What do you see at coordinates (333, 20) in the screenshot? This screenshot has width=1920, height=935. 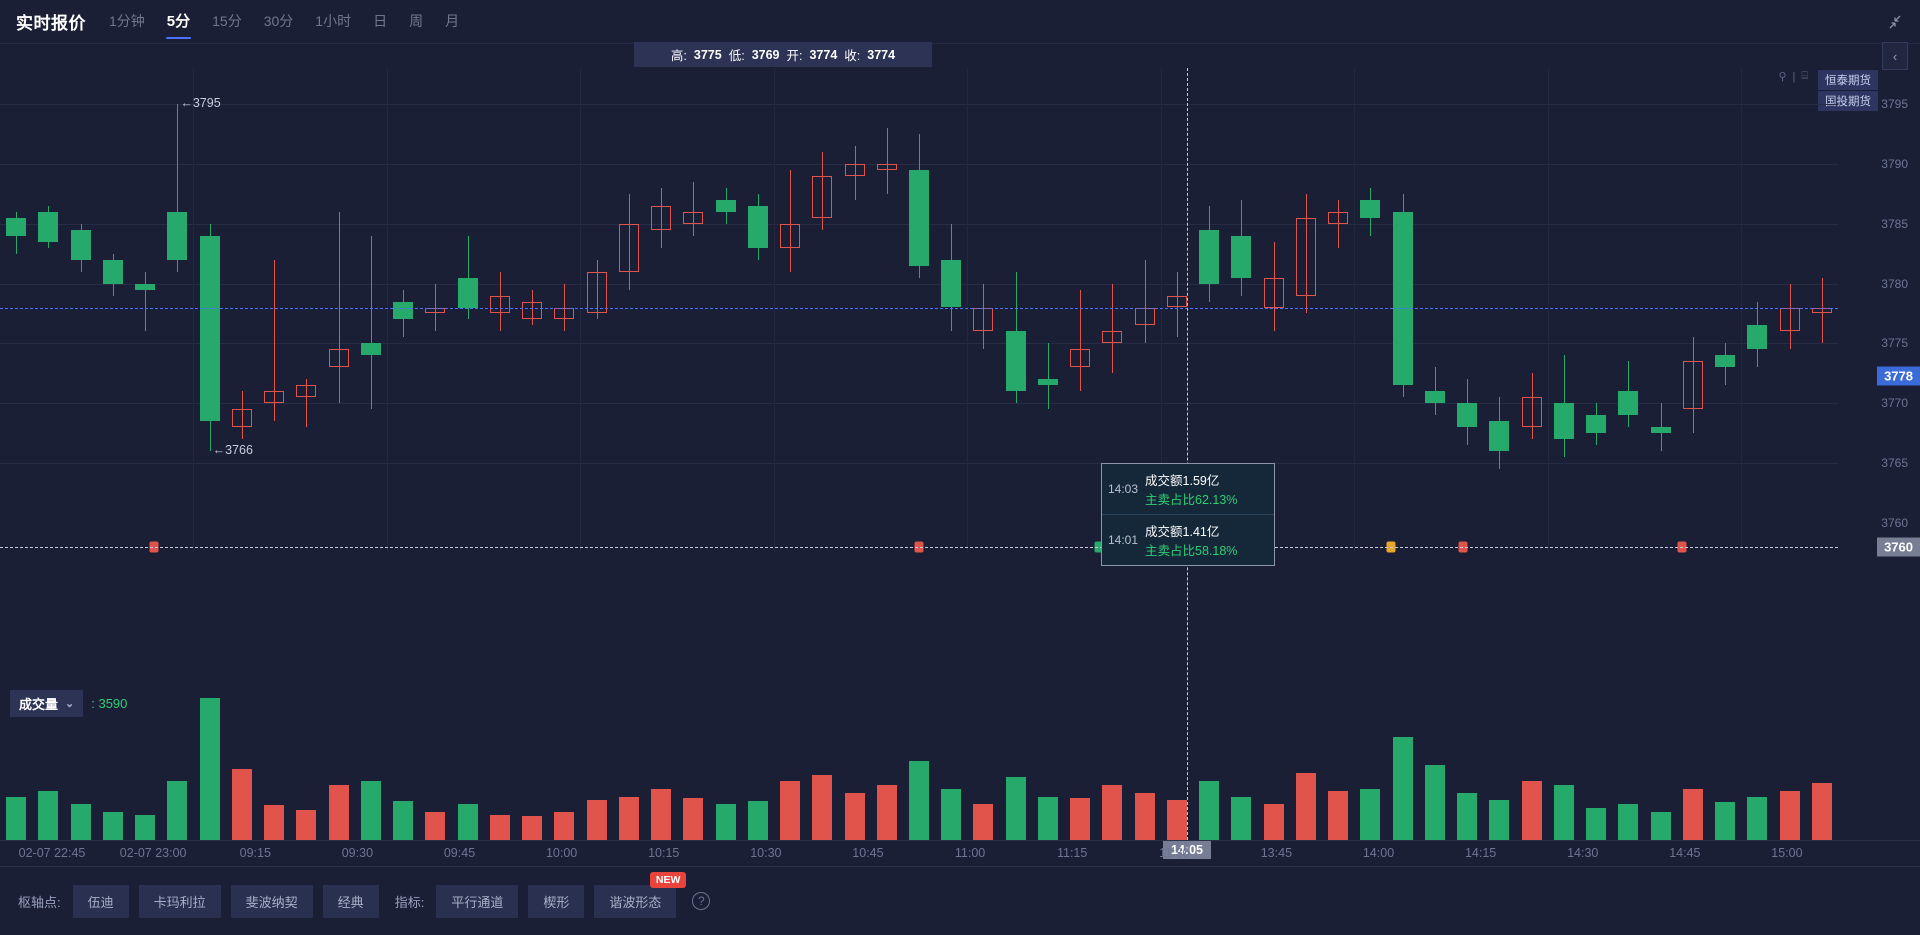 I see `timeframe-tab-4: 1小时` at bounding box center [333, 20].